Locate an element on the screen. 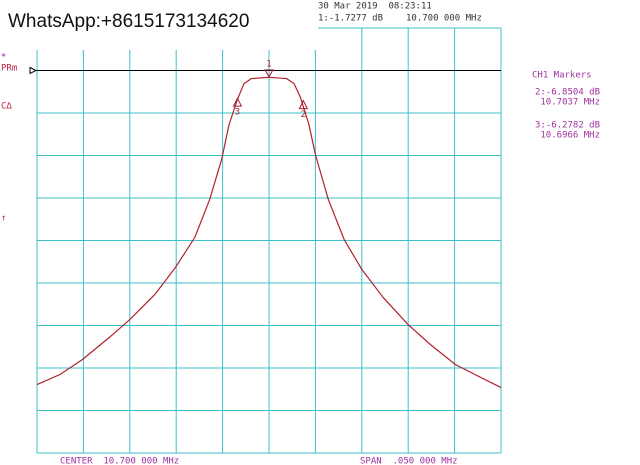 The image size is (640, 465). span-label: SPAN .050 000 MHz is located at coordinates (409, 461).